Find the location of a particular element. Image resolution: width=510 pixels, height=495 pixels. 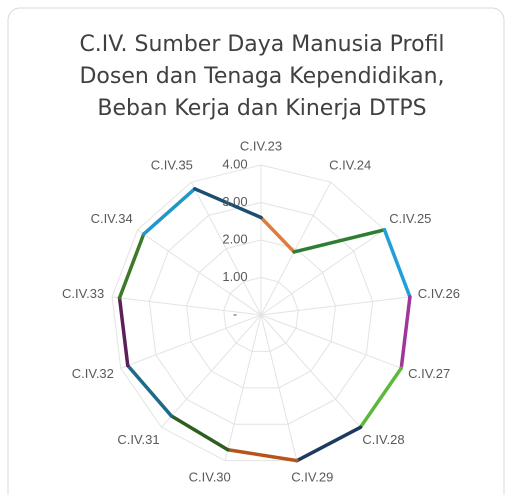

category-label: C.IV.35 is located at coordinates (172, 165).